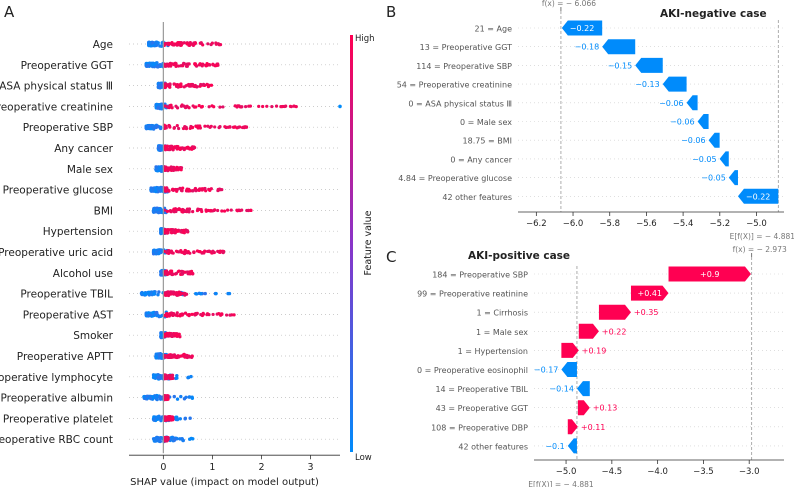  What do you see at coordinates (261, 467) in the screenshot?
I see `x-tick-label: 2` at bounding box center [261, 467].